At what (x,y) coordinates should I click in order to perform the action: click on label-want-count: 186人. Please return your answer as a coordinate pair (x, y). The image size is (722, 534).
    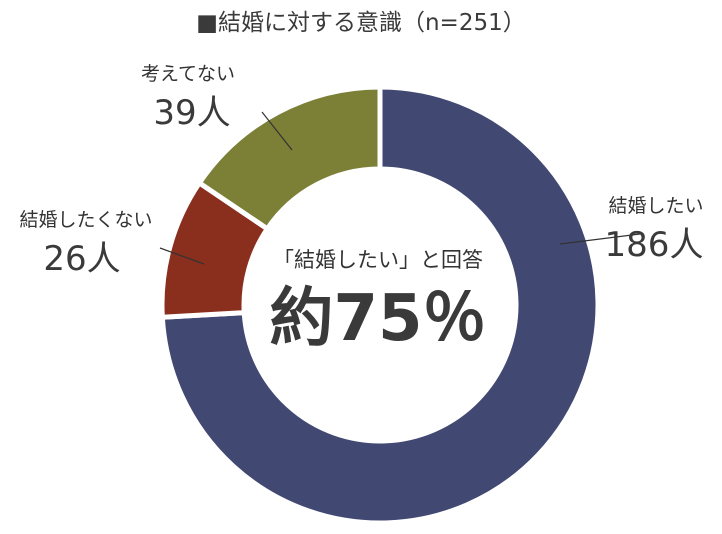
    Looking at the image, I should click on (654, 245).